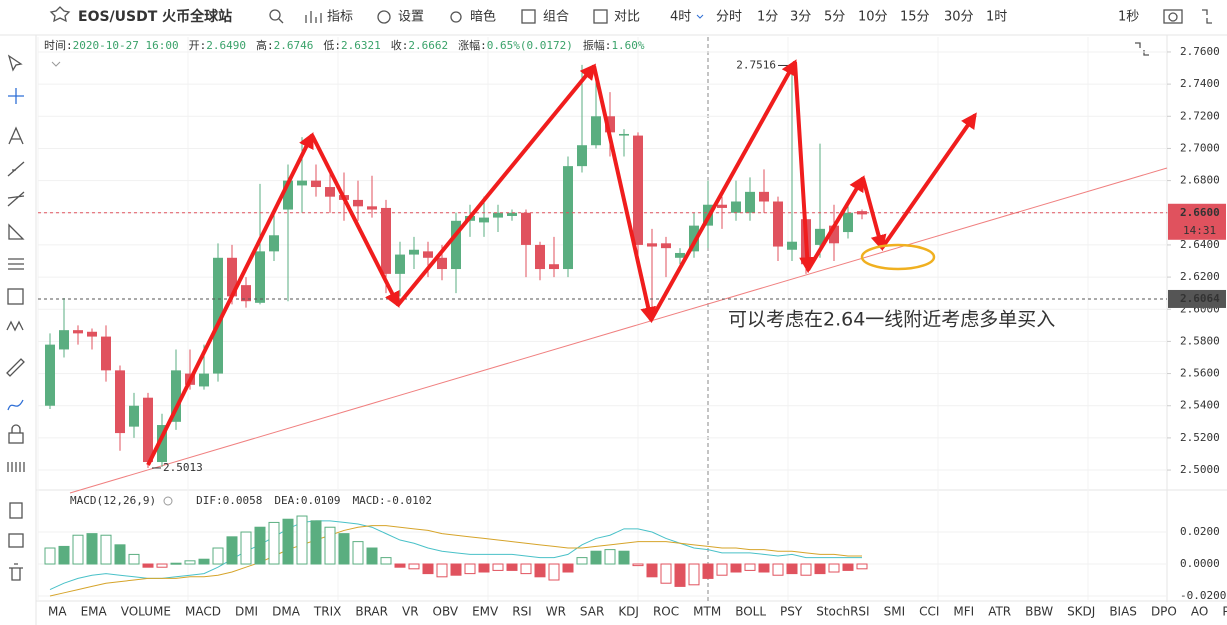  What do you see at coordinates (168, 501) in the screenshot?
I see `settings-icon` at bounding box center [168, 501].